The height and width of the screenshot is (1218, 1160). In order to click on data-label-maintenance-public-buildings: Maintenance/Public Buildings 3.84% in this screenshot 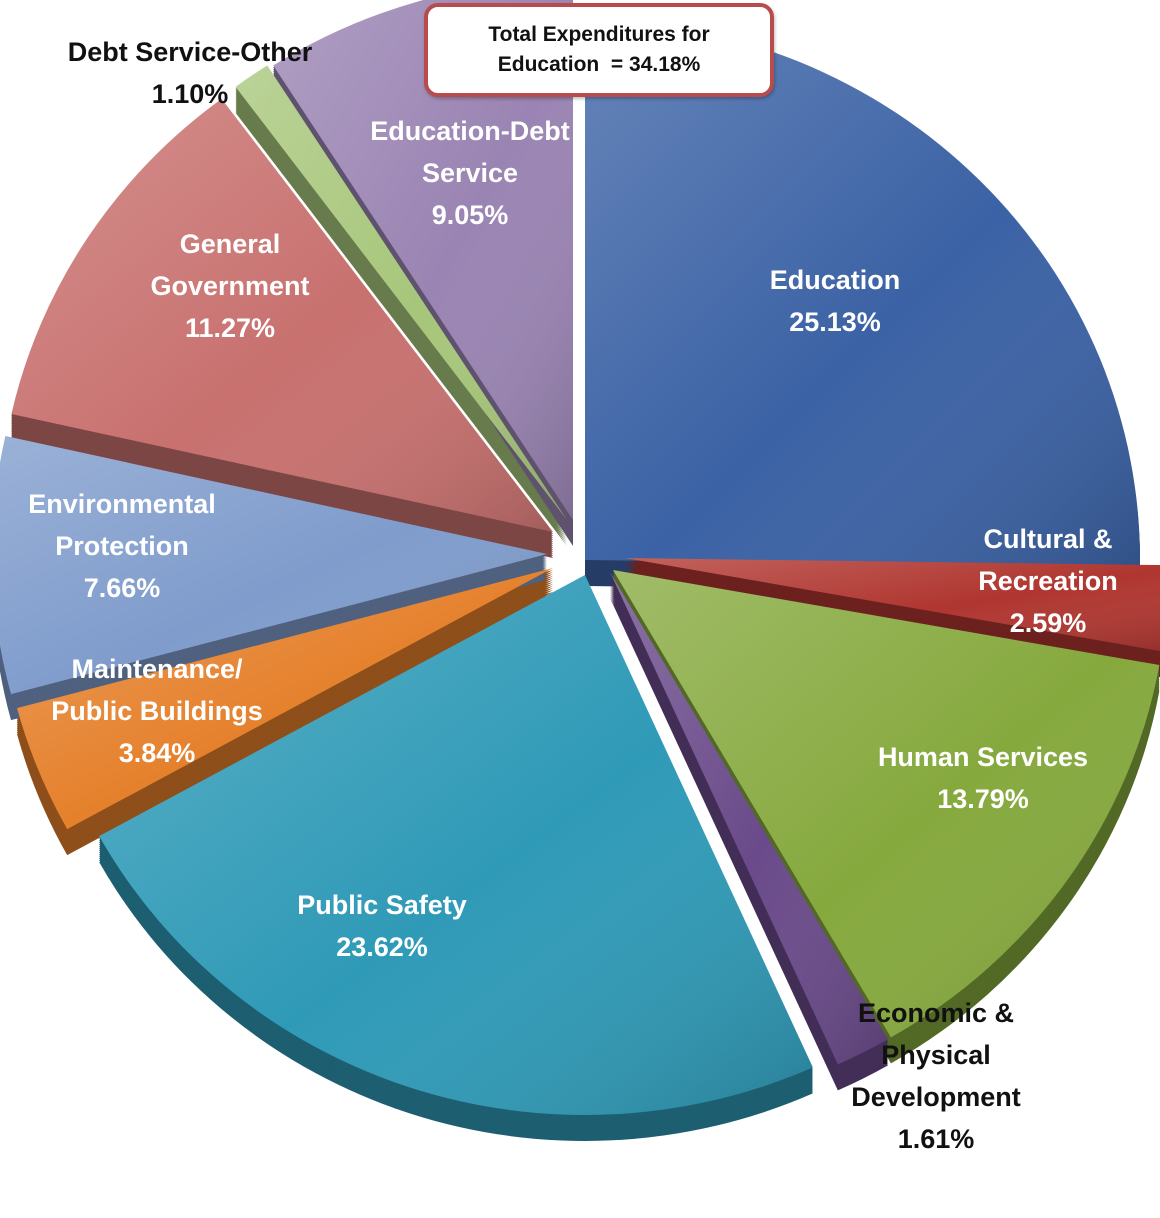, I will do `click(157, 711)`.